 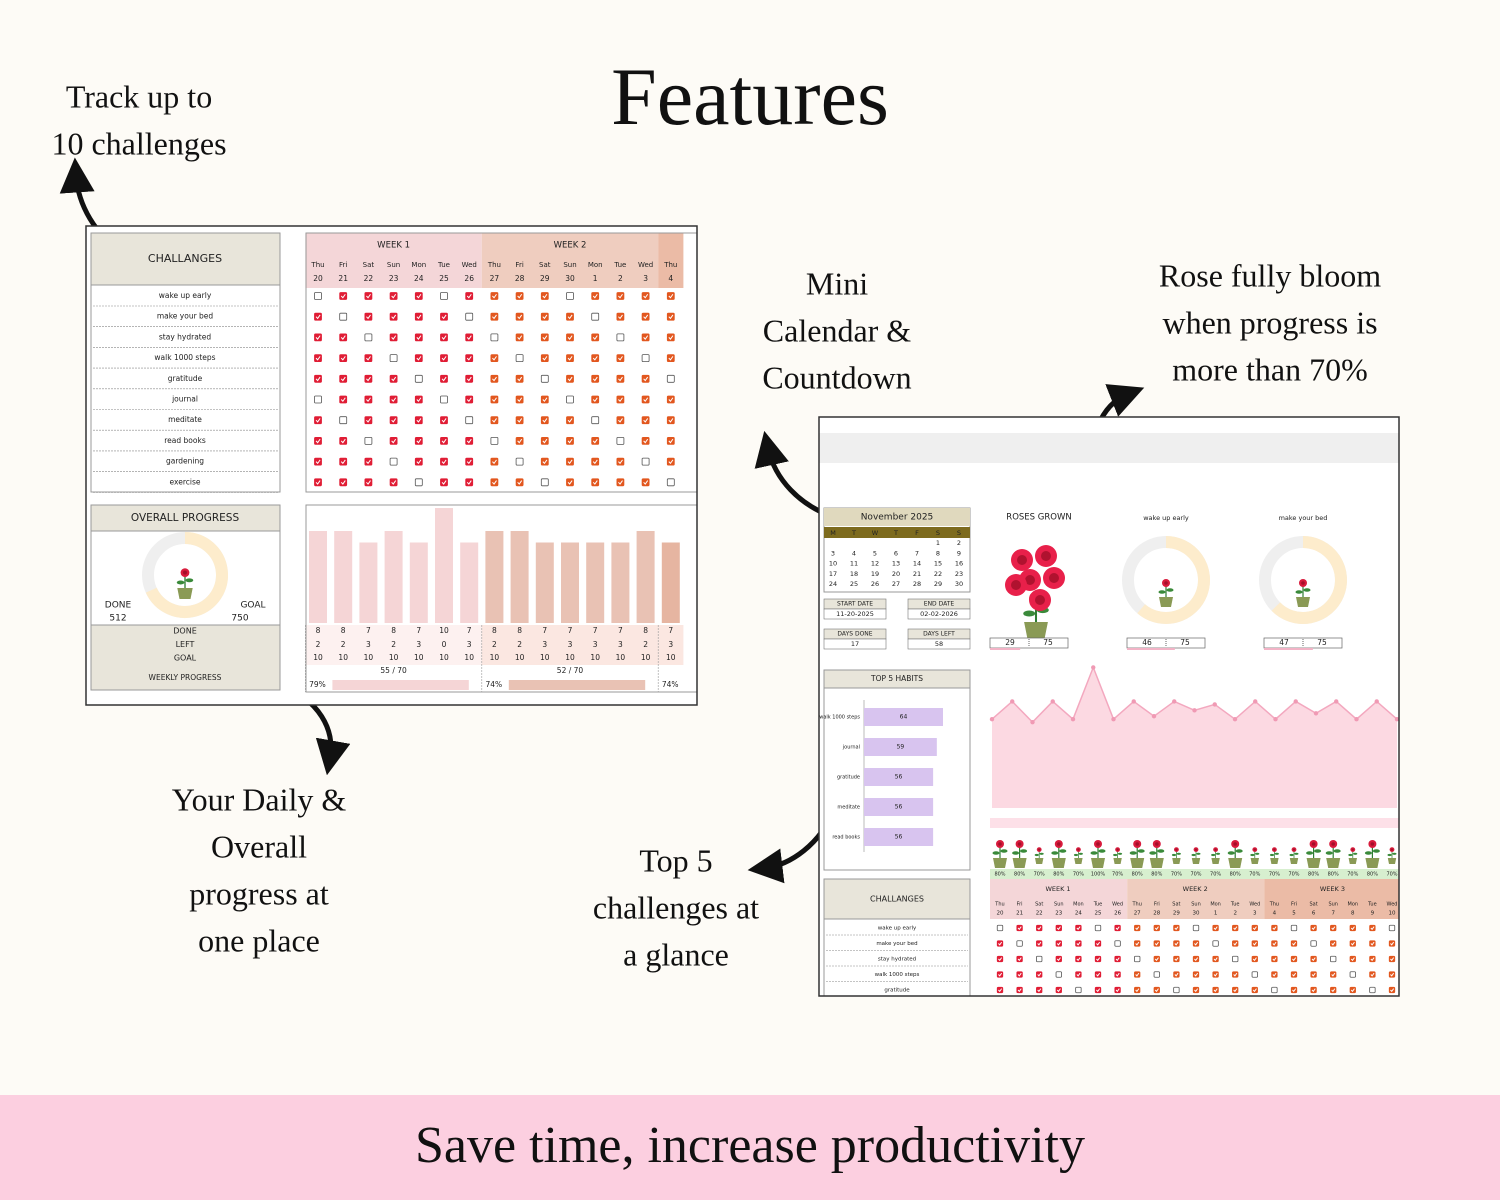 I want to click on weekly-progress-label: WEEKLY PROGRESS, so click(x=185, y=677).